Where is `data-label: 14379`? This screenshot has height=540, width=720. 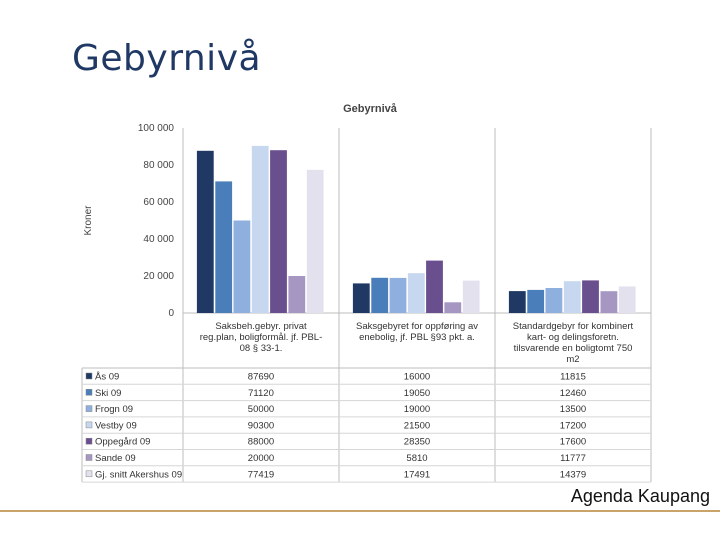
data-label: 14379 is located at coordinates (573, 474).